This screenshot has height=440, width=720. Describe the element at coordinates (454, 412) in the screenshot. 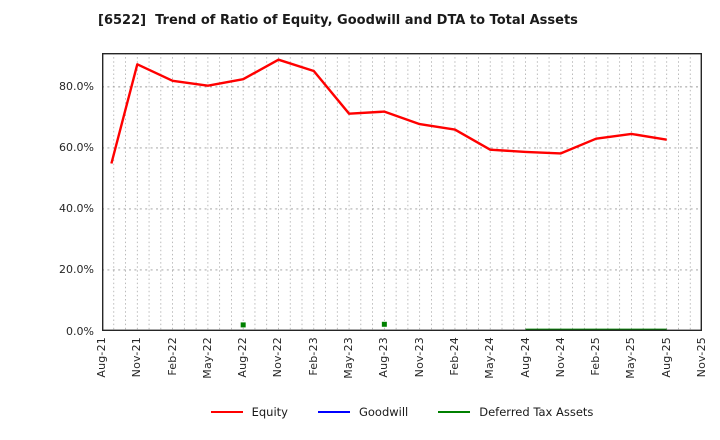

I see `dta-line-swatch` at that location.